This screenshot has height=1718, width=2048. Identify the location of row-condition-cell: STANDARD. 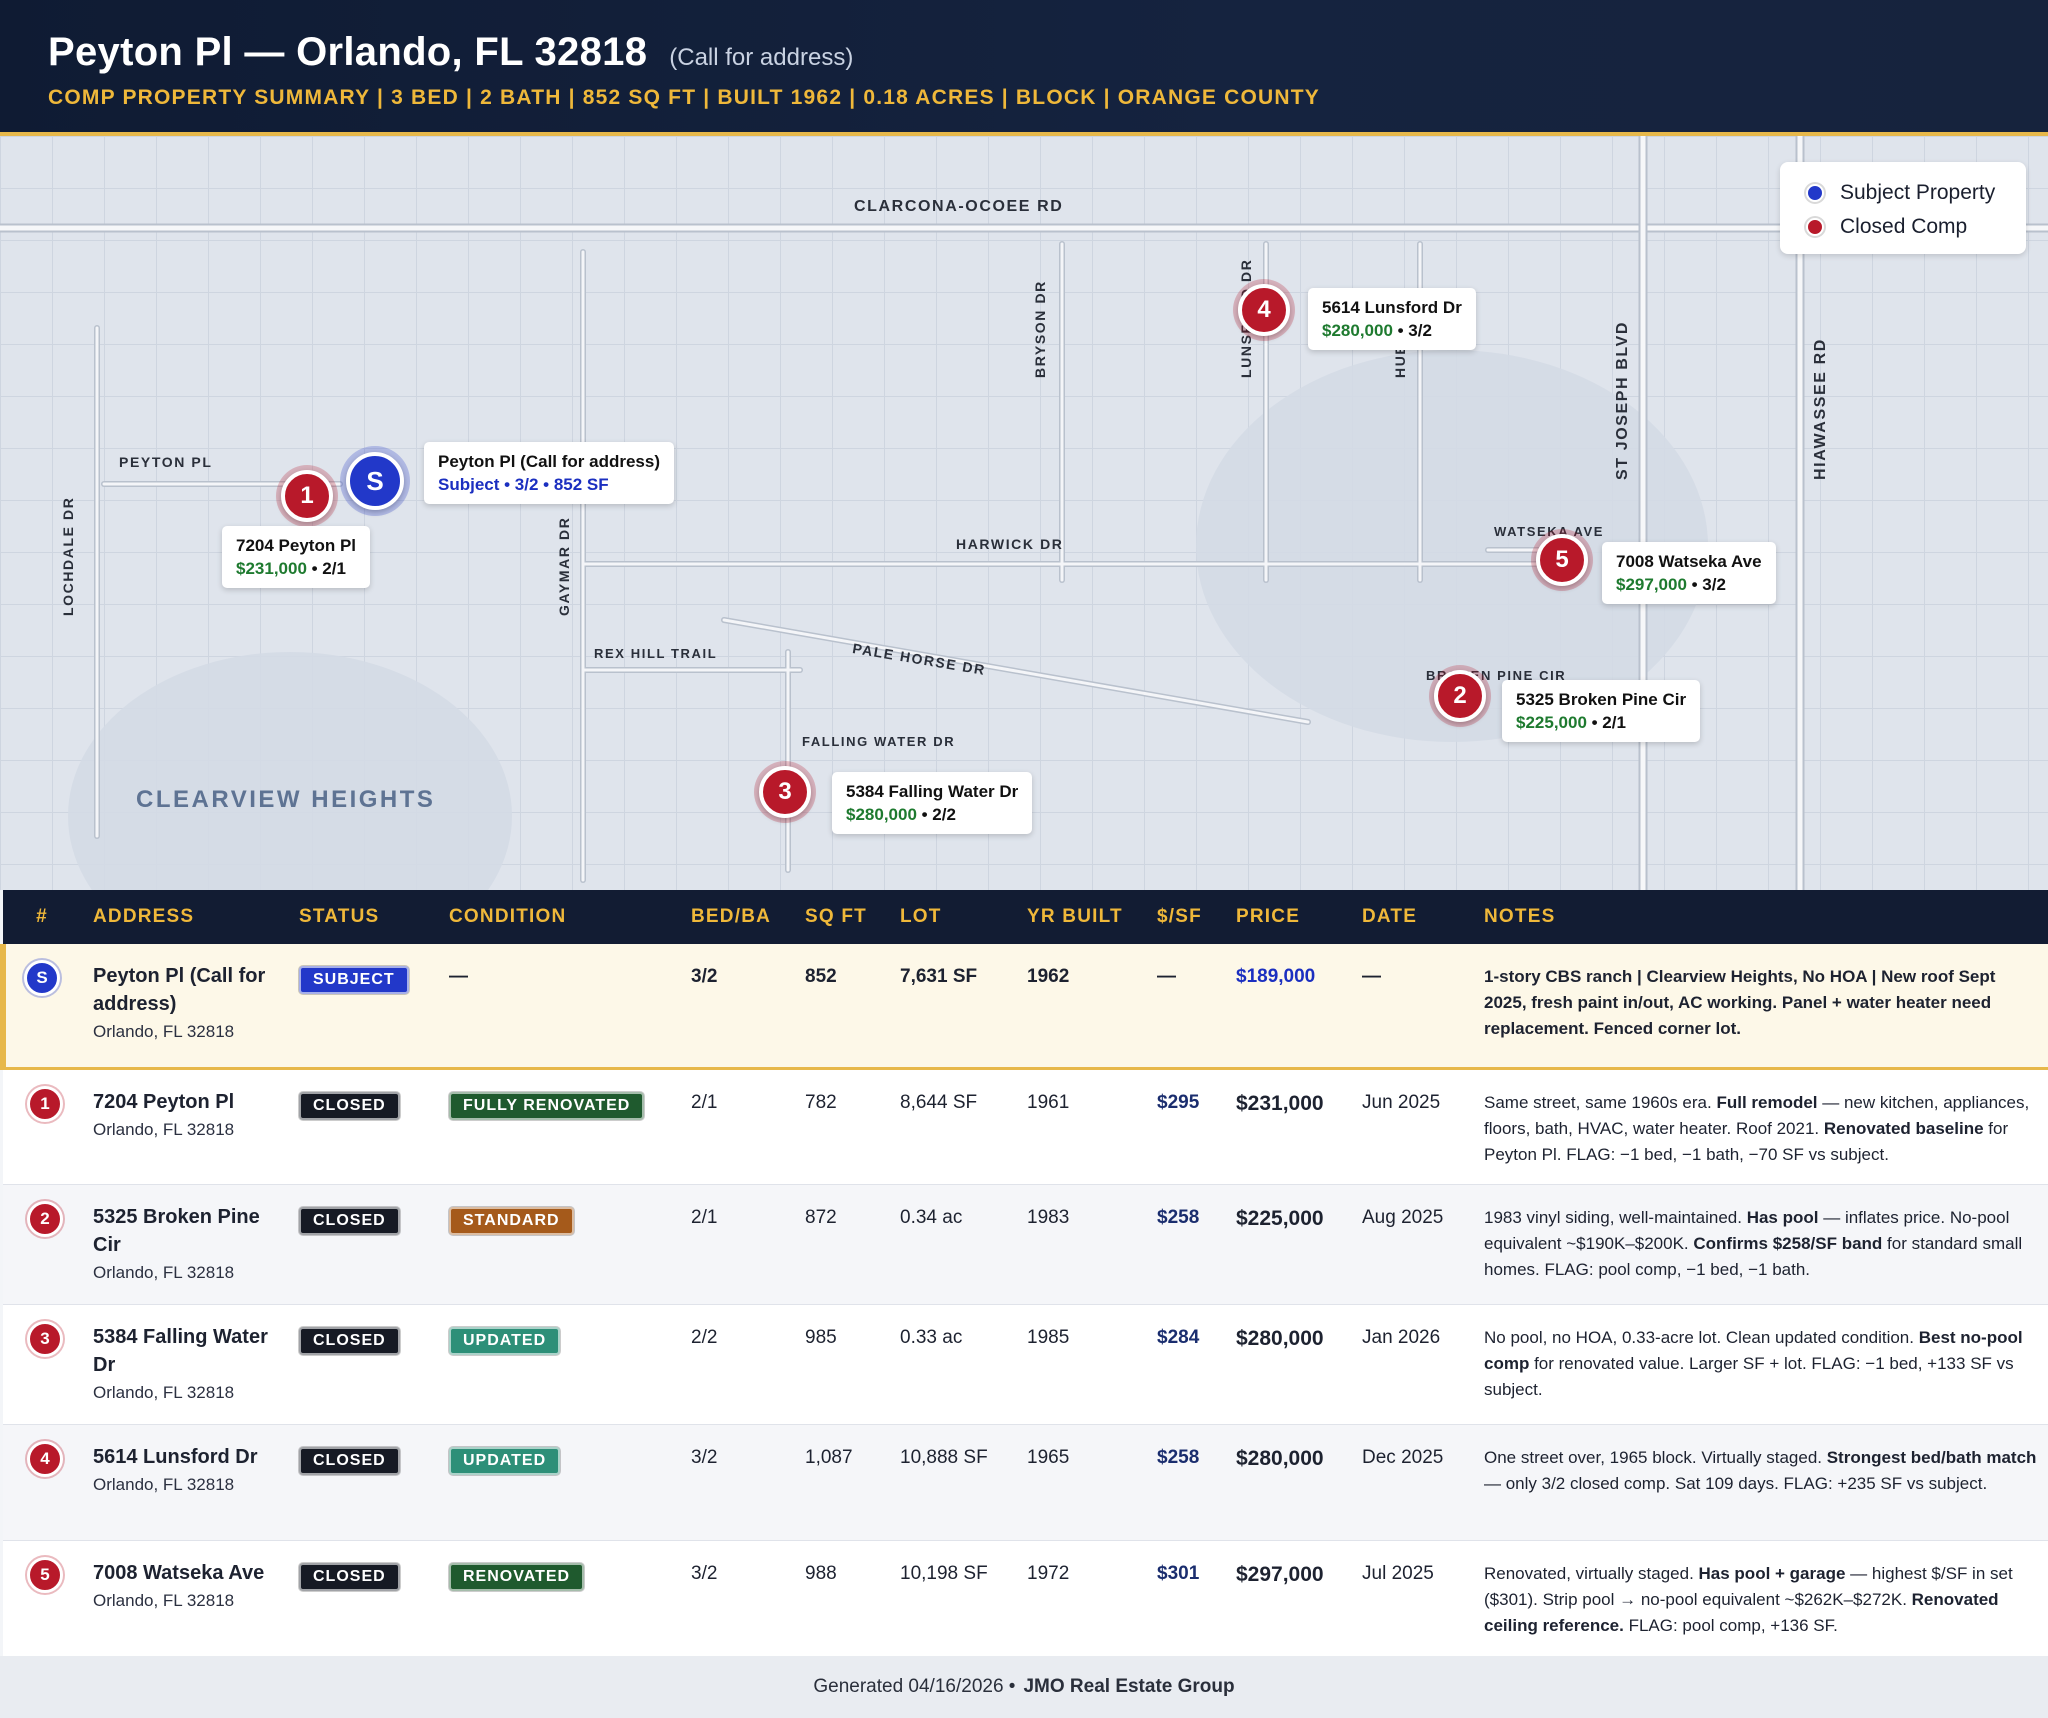
(558, 1244).